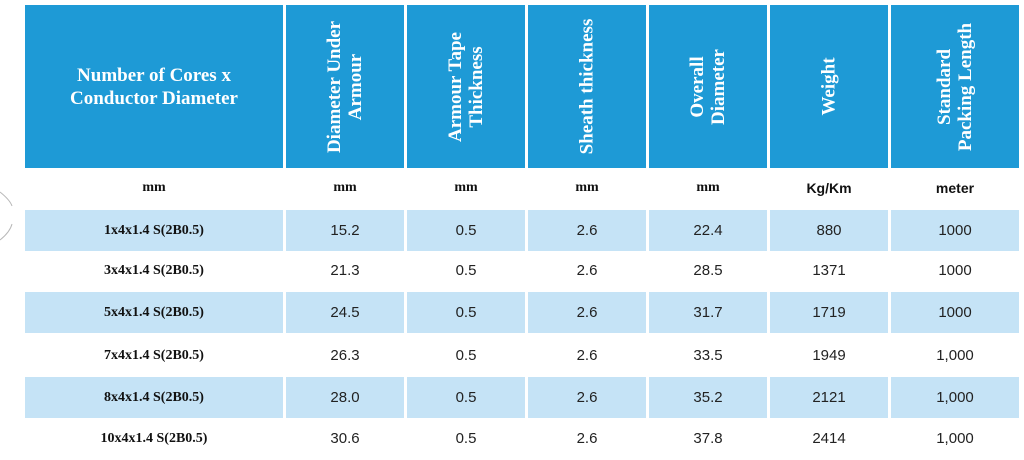 The image size is (1024, 460). Describe the element at coordinates (6, 216) in the screenshot. I see `decorative-curve` at that location.